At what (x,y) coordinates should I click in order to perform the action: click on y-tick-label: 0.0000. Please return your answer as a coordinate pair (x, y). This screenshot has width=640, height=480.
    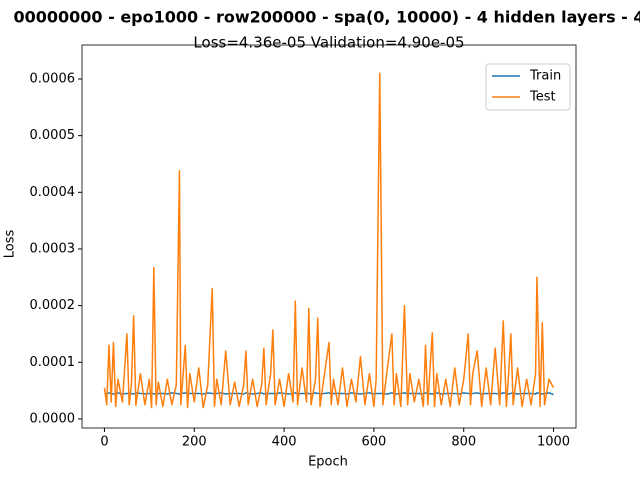
    Looking at the image, I should click on (53, 418).